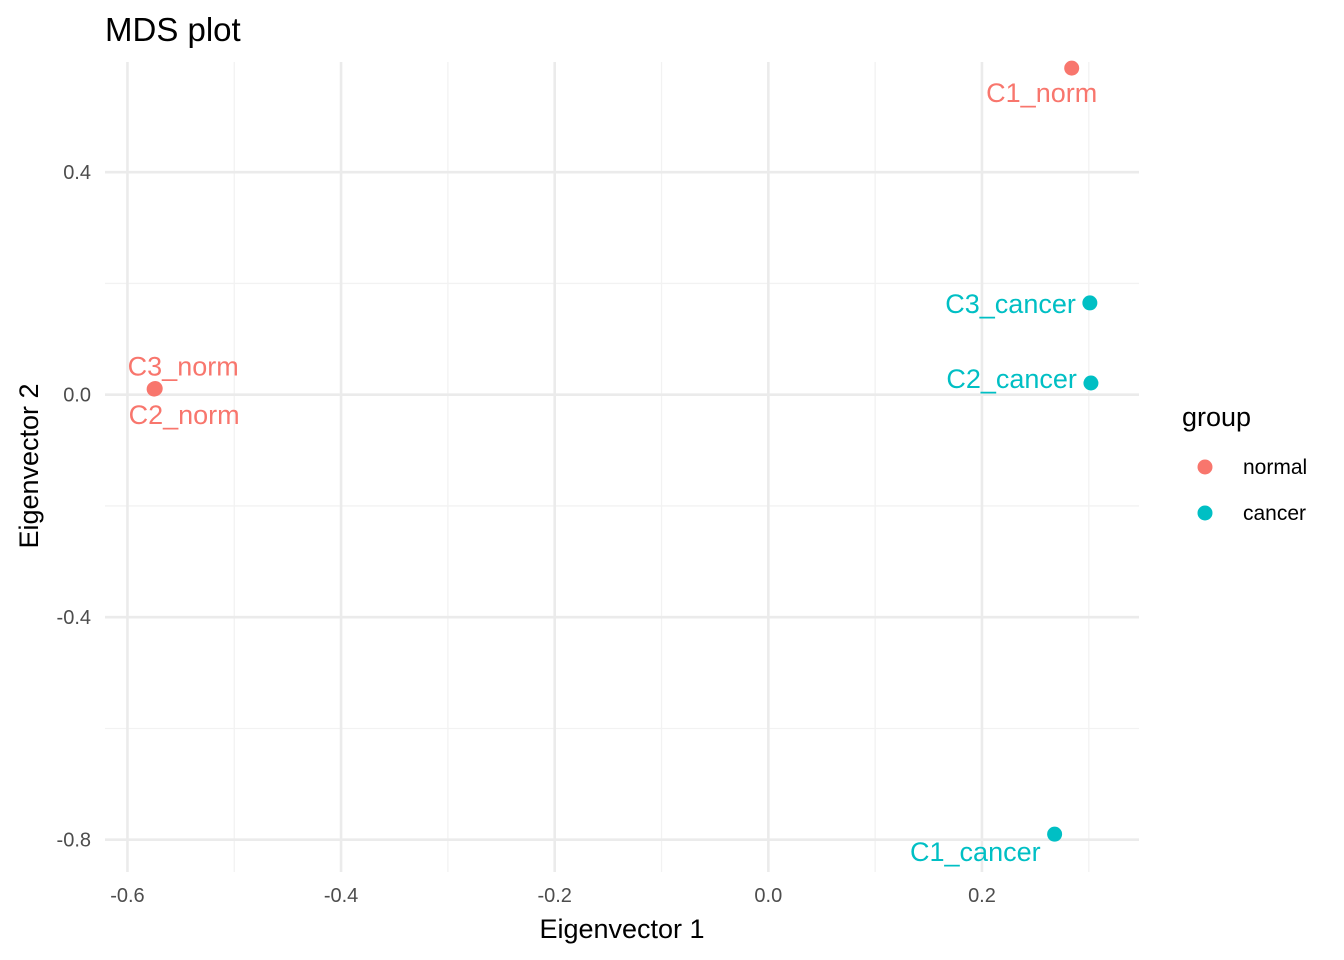 The width and height of the screenshot is (1344, 960). Describe the element at coordinates (77, 396) in the screenshot. I see `y-tick-label: 0.0` at that location.